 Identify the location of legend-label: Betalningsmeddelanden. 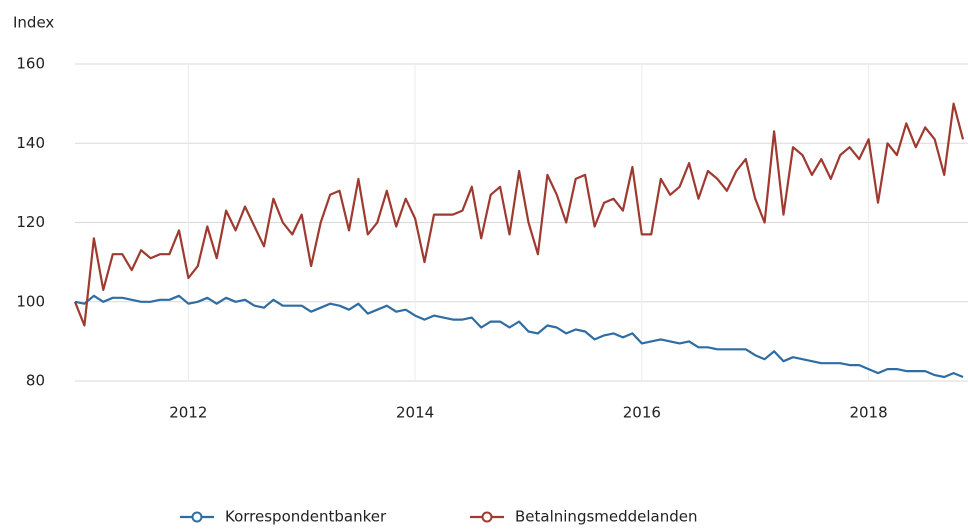
(606, 517).